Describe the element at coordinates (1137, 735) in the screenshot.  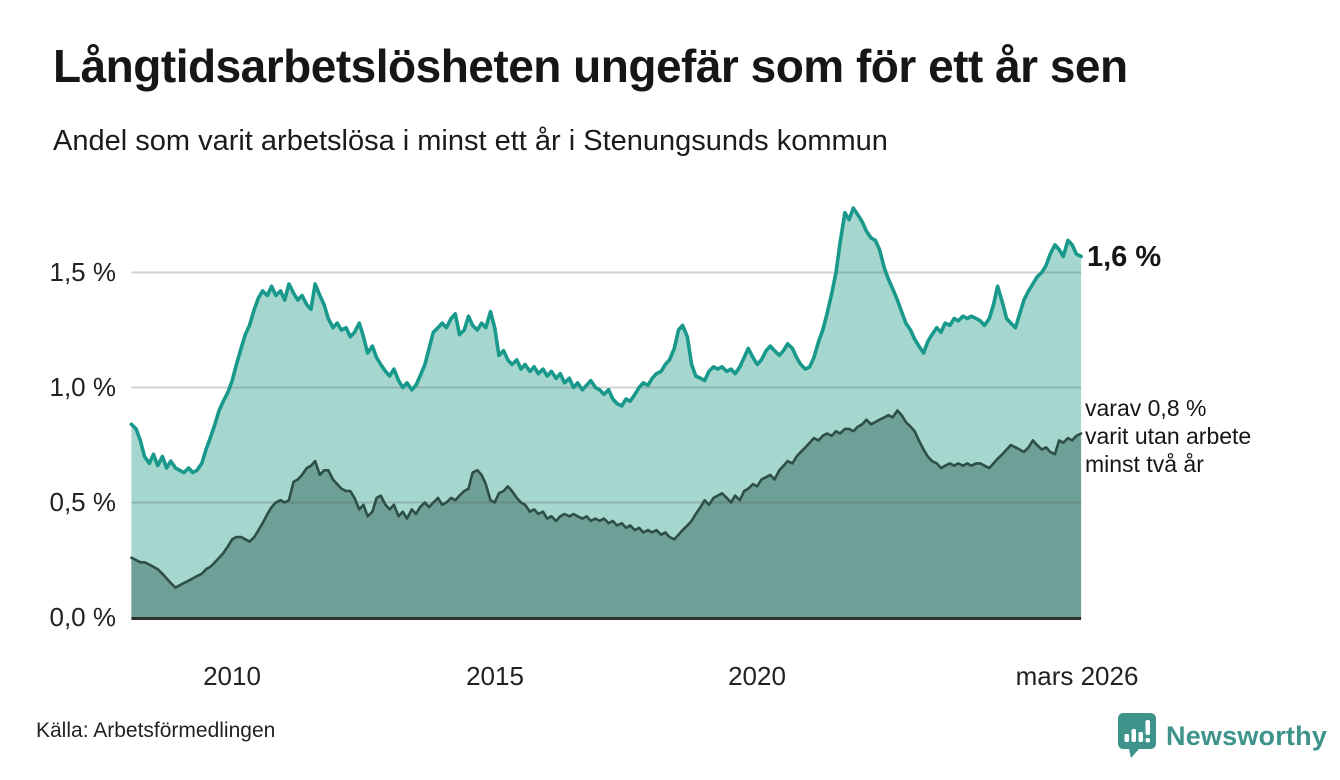
I see `newsworthy-logo-icon` at that location.